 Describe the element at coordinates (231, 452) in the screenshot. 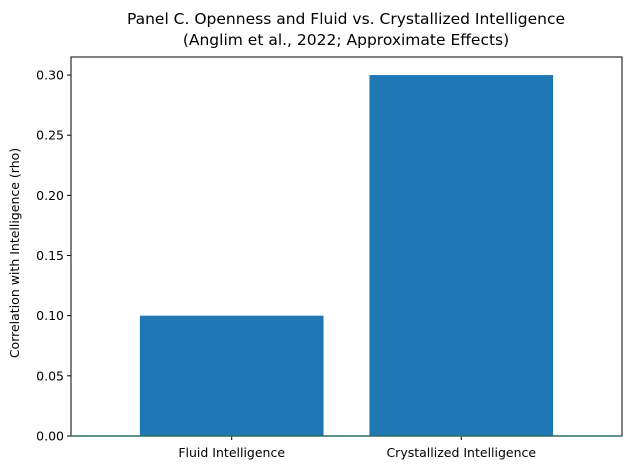

I see `x-tick-label: Fluid Intelligence` at that location.